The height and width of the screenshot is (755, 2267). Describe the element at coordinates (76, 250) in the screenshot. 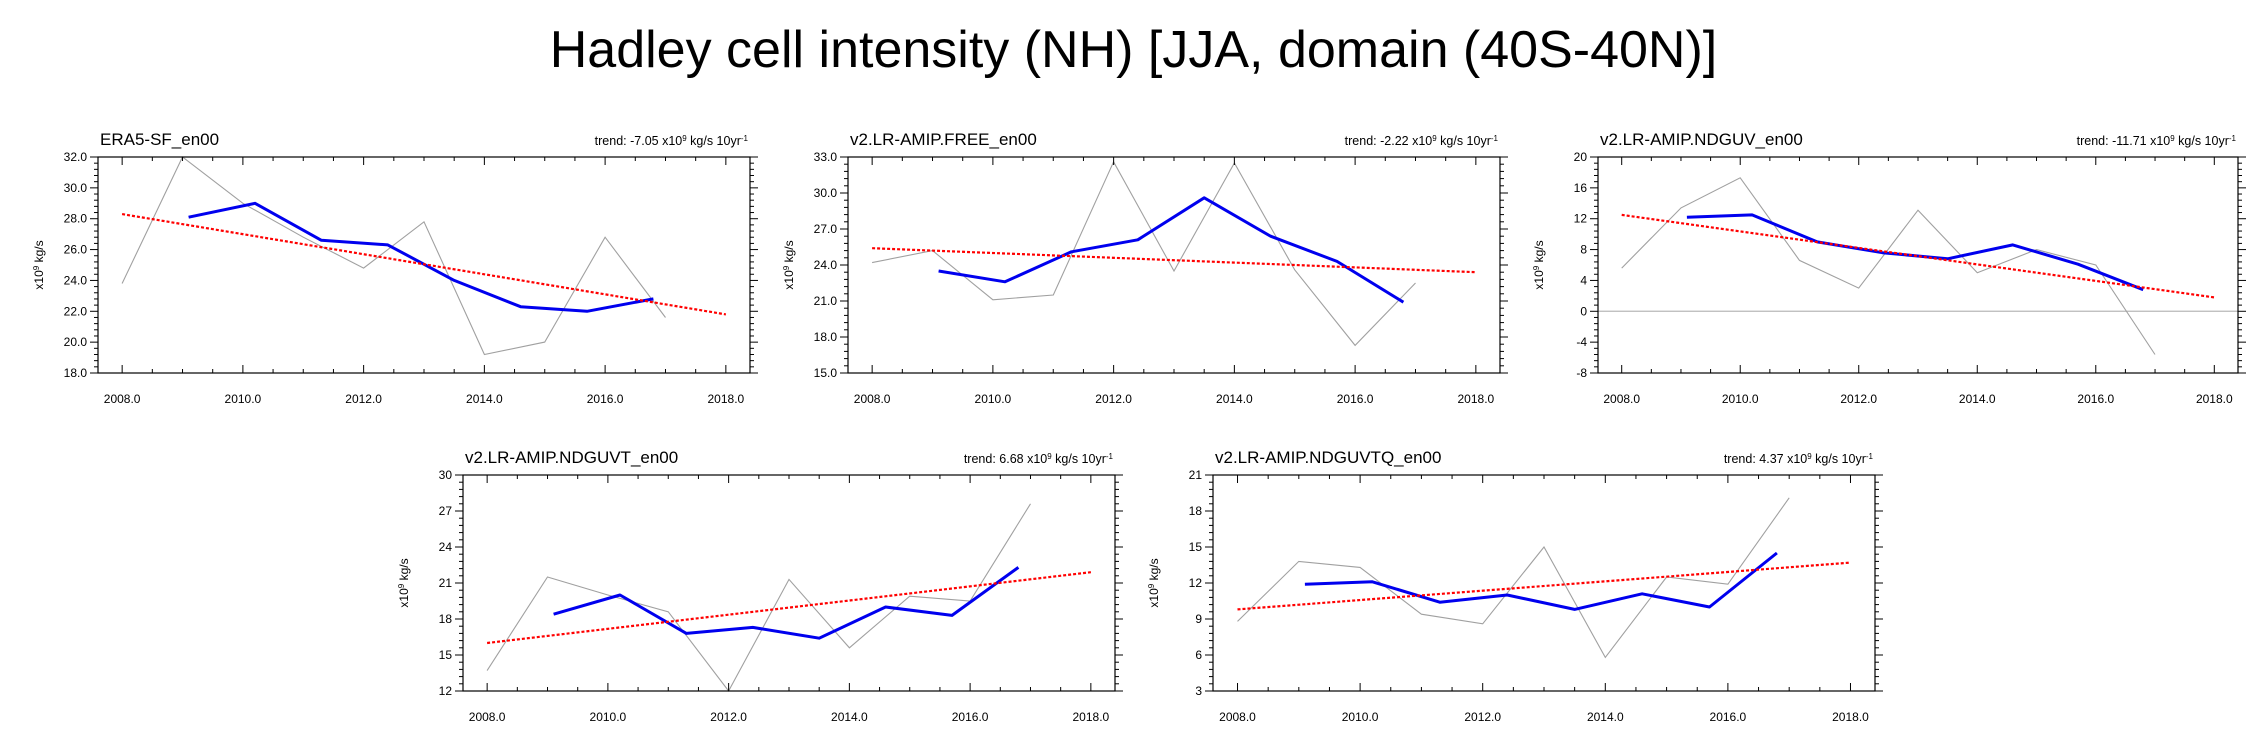

I see `y-tick-label: 26.0` at that location.